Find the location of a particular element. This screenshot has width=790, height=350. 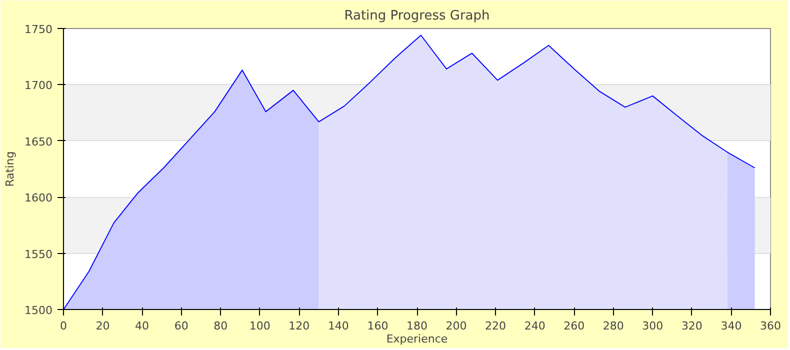

y-tick-label: 1500 is located at coordinates (38, 310).